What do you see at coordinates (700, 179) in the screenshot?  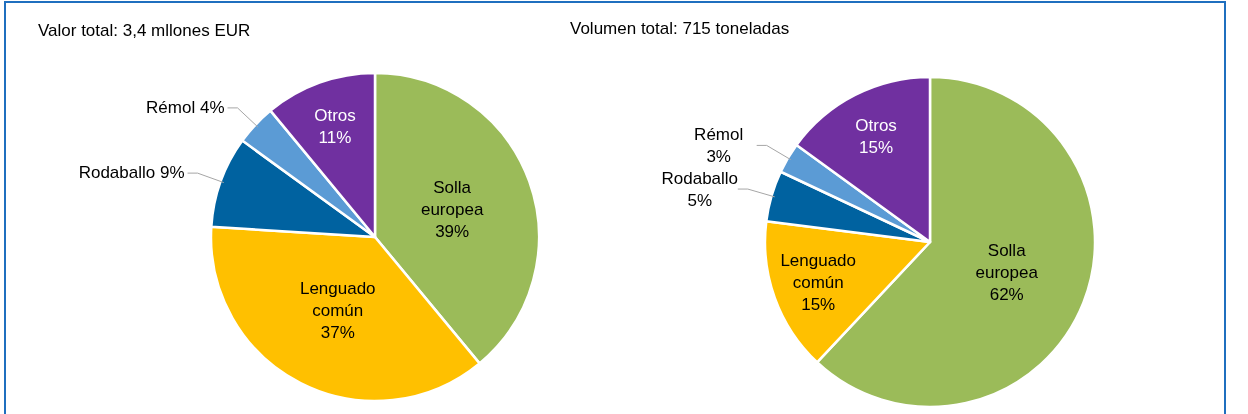 I see `slice-label: Rodaballo` at bounding box center [700, 179].